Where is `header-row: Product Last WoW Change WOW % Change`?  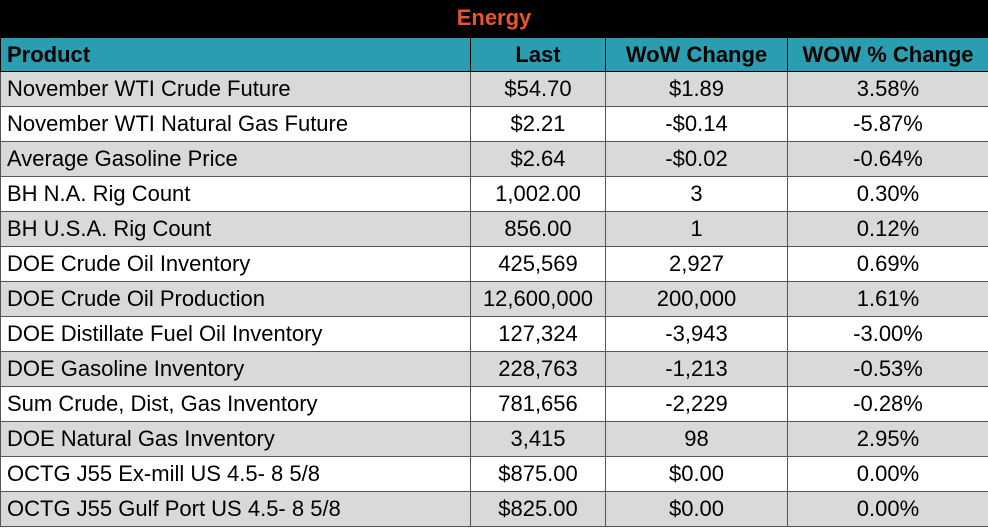
header-row: Product Last WoW Change WOW % Change is located at coordinates (494, 54).